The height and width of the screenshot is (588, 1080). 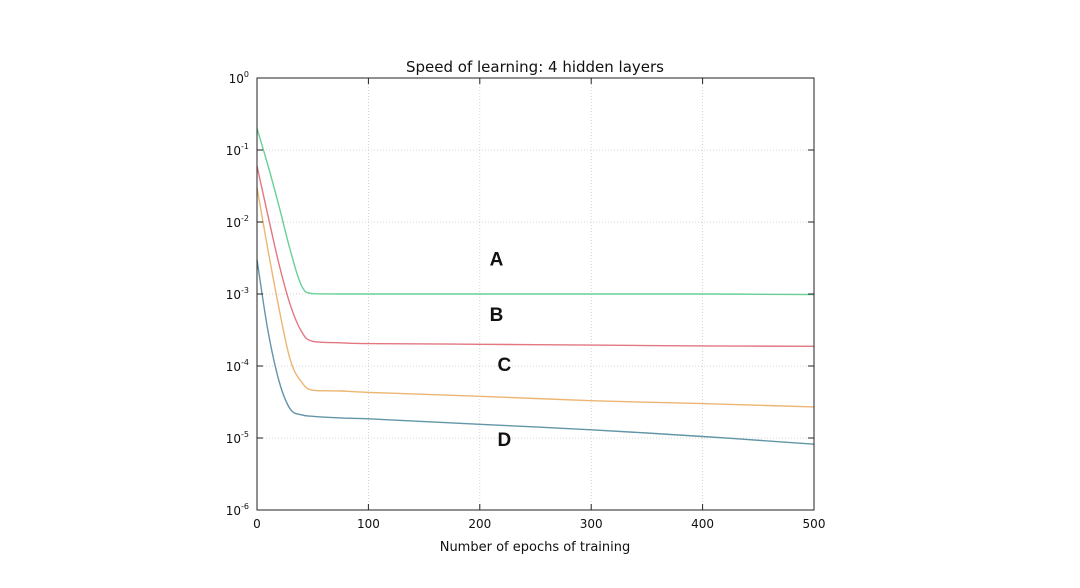 What do you see at coordinates (497, 259) in the screenshot?
I see `annotation-a: A` at bounding box center [497, 259].